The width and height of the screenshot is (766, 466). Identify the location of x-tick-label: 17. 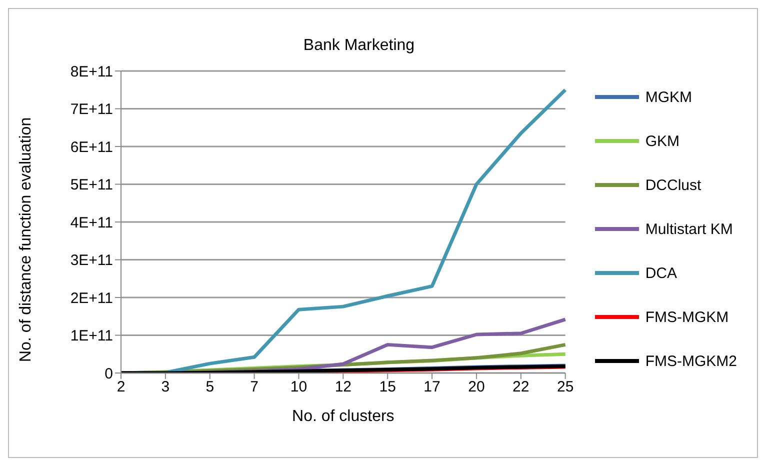
(432, 387).